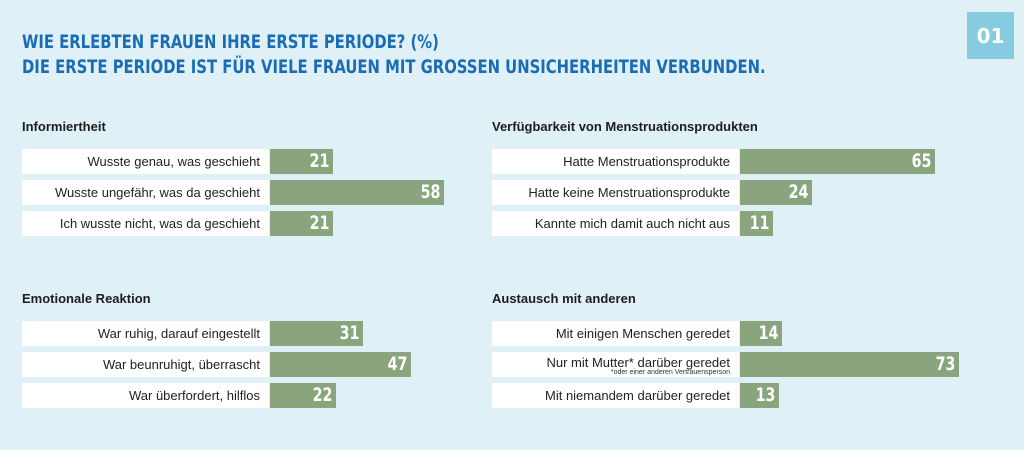  What do you see at coordinates (340, 364) in the screenshot?
I see `bar: 47` at bounding box center [340, 364].